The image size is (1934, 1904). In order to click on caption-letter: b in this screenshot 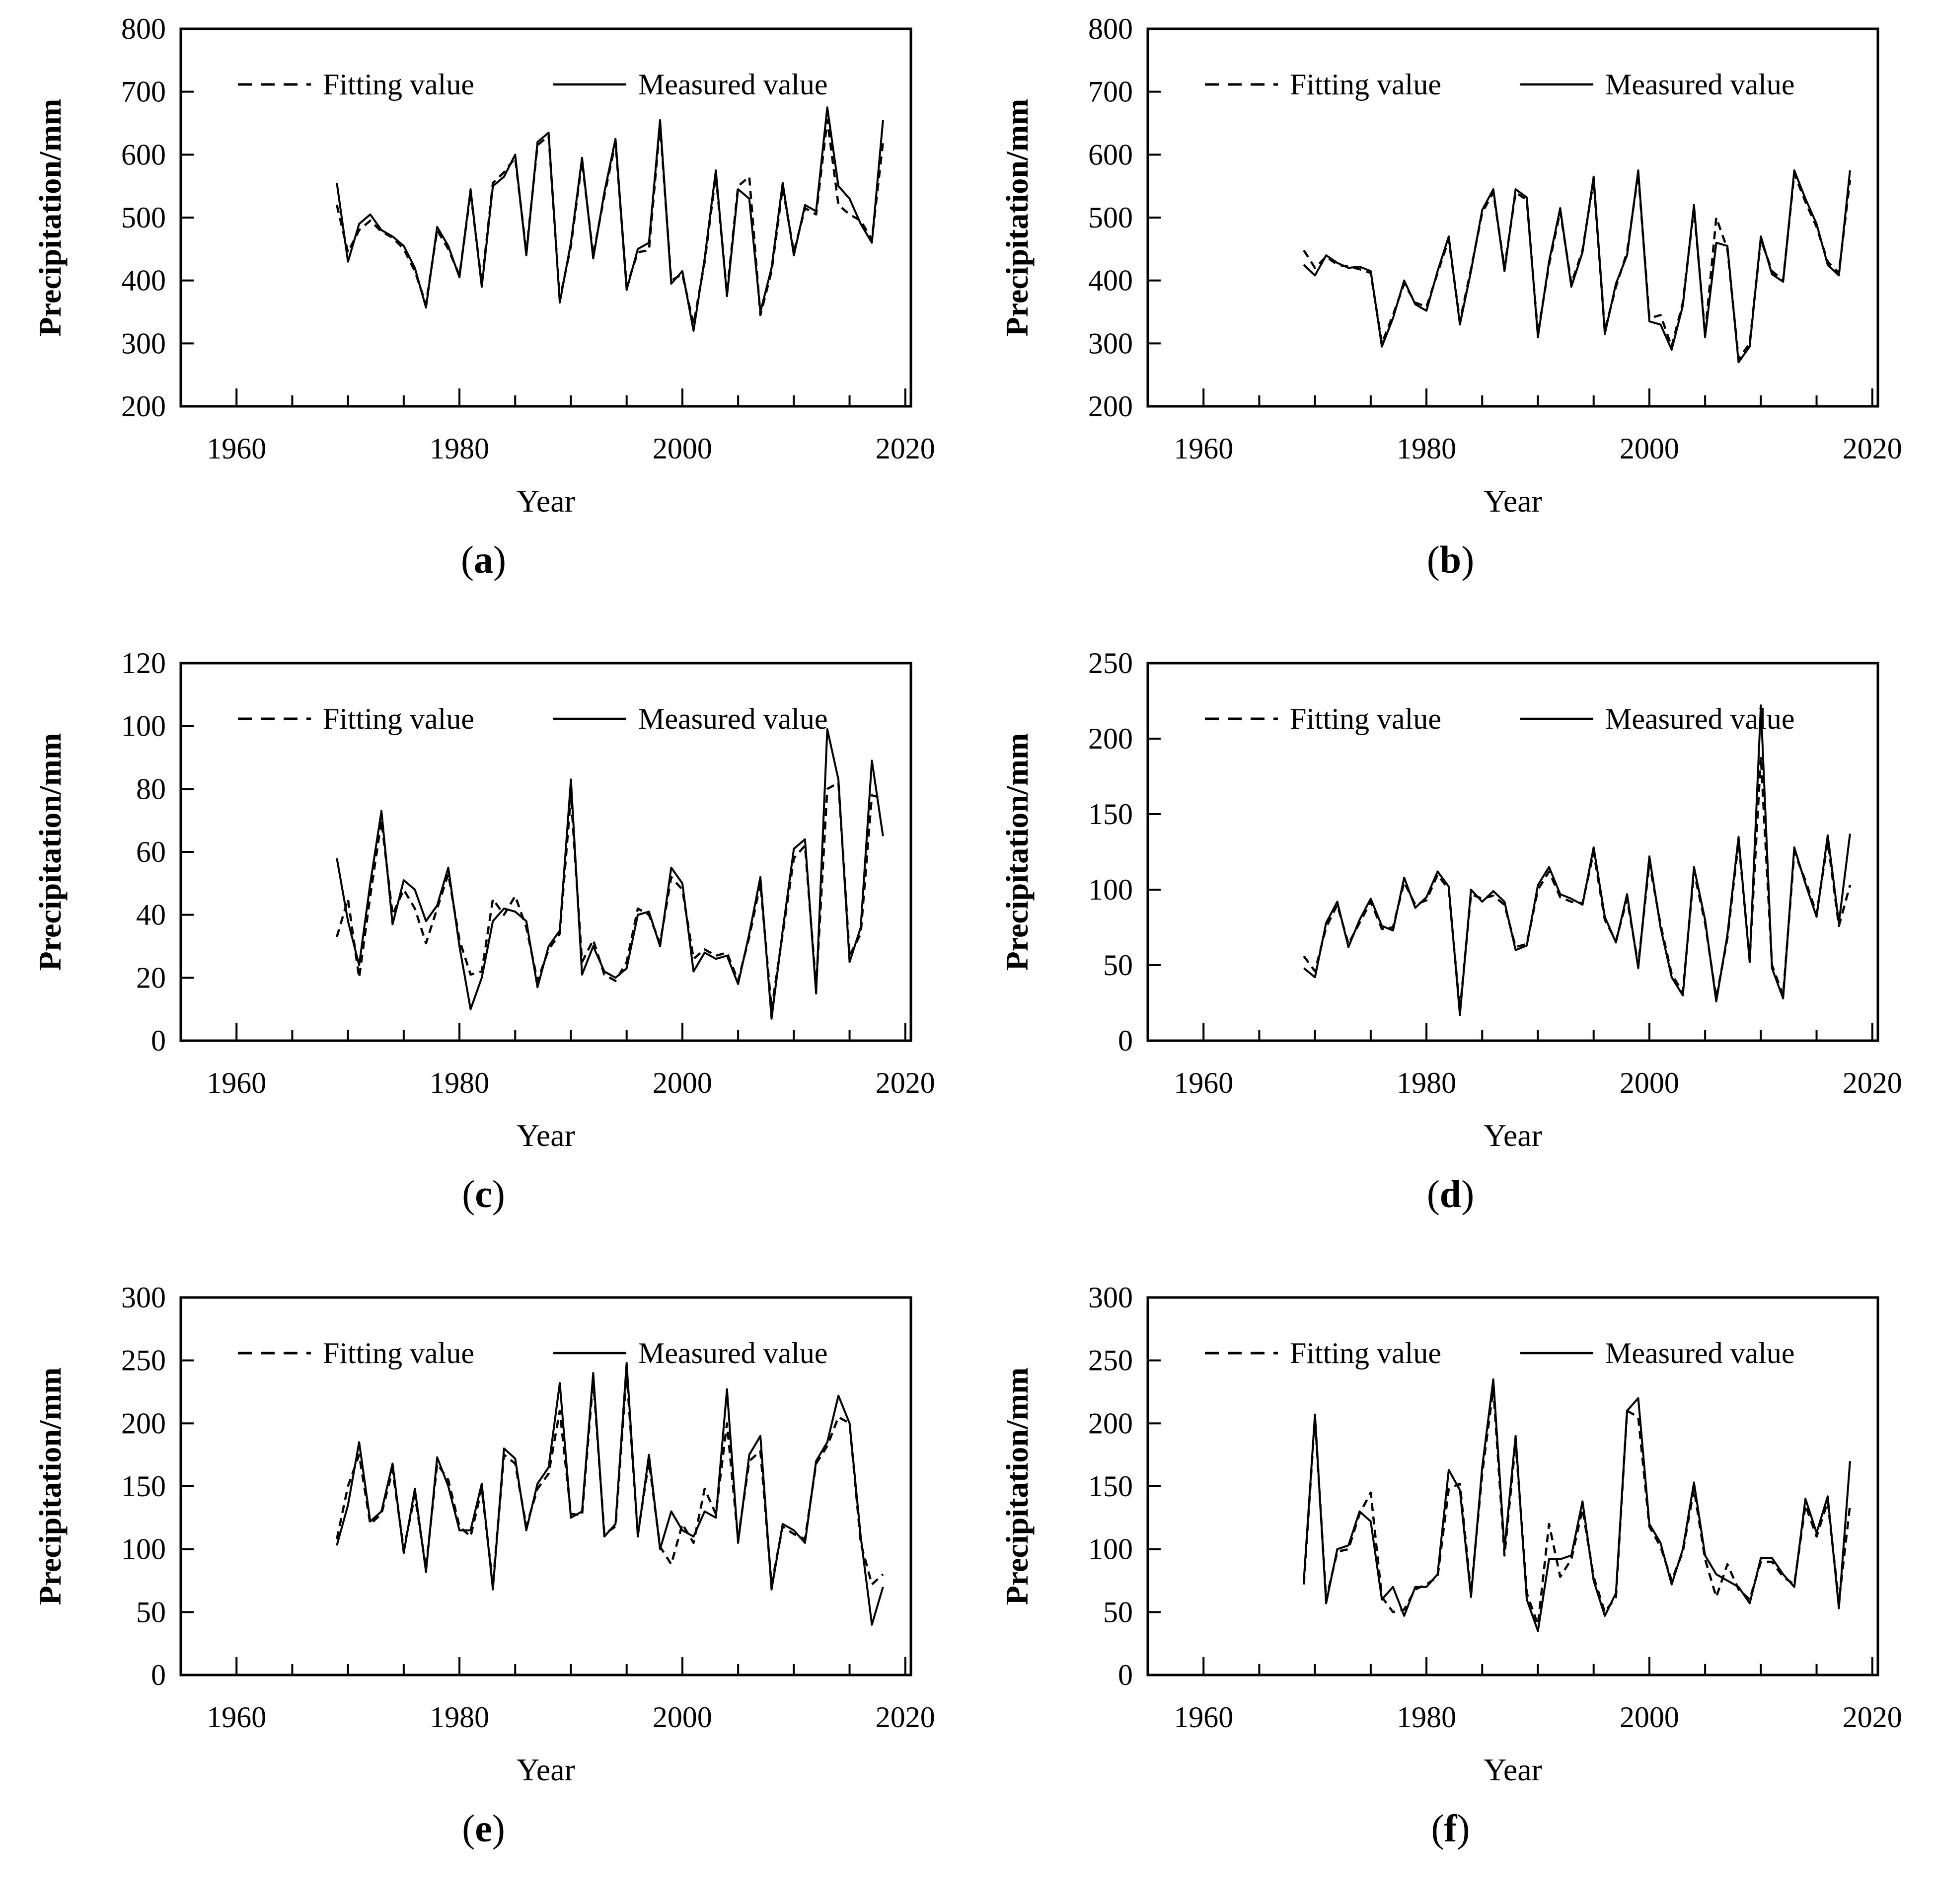, I will do `click(1450, 560)`.